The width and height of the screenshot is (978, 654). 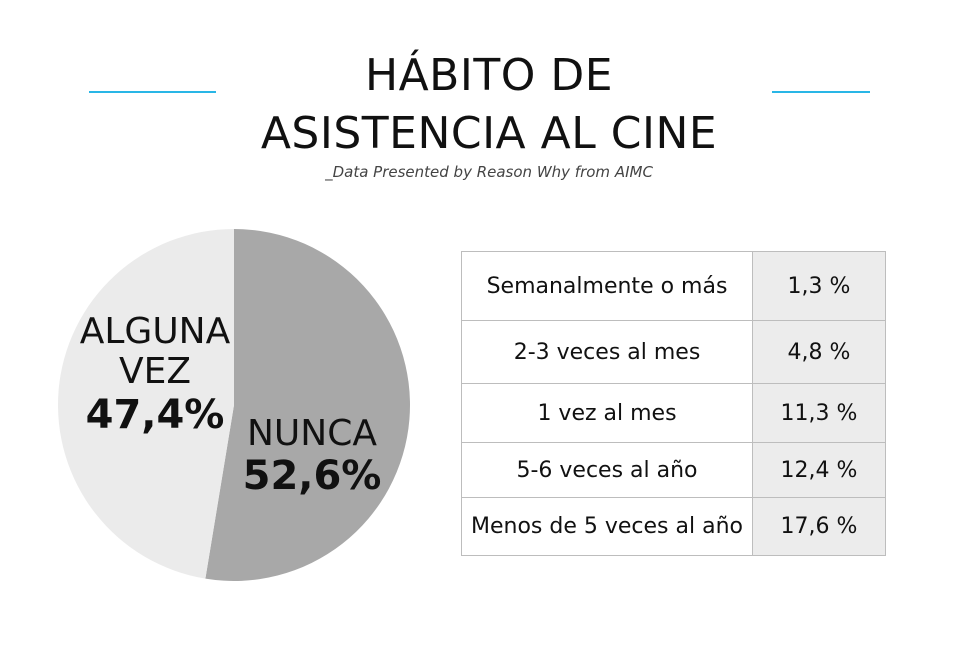 I want to click on table-cell-label: 5-6 veces al año, so click(x=607, y=470).